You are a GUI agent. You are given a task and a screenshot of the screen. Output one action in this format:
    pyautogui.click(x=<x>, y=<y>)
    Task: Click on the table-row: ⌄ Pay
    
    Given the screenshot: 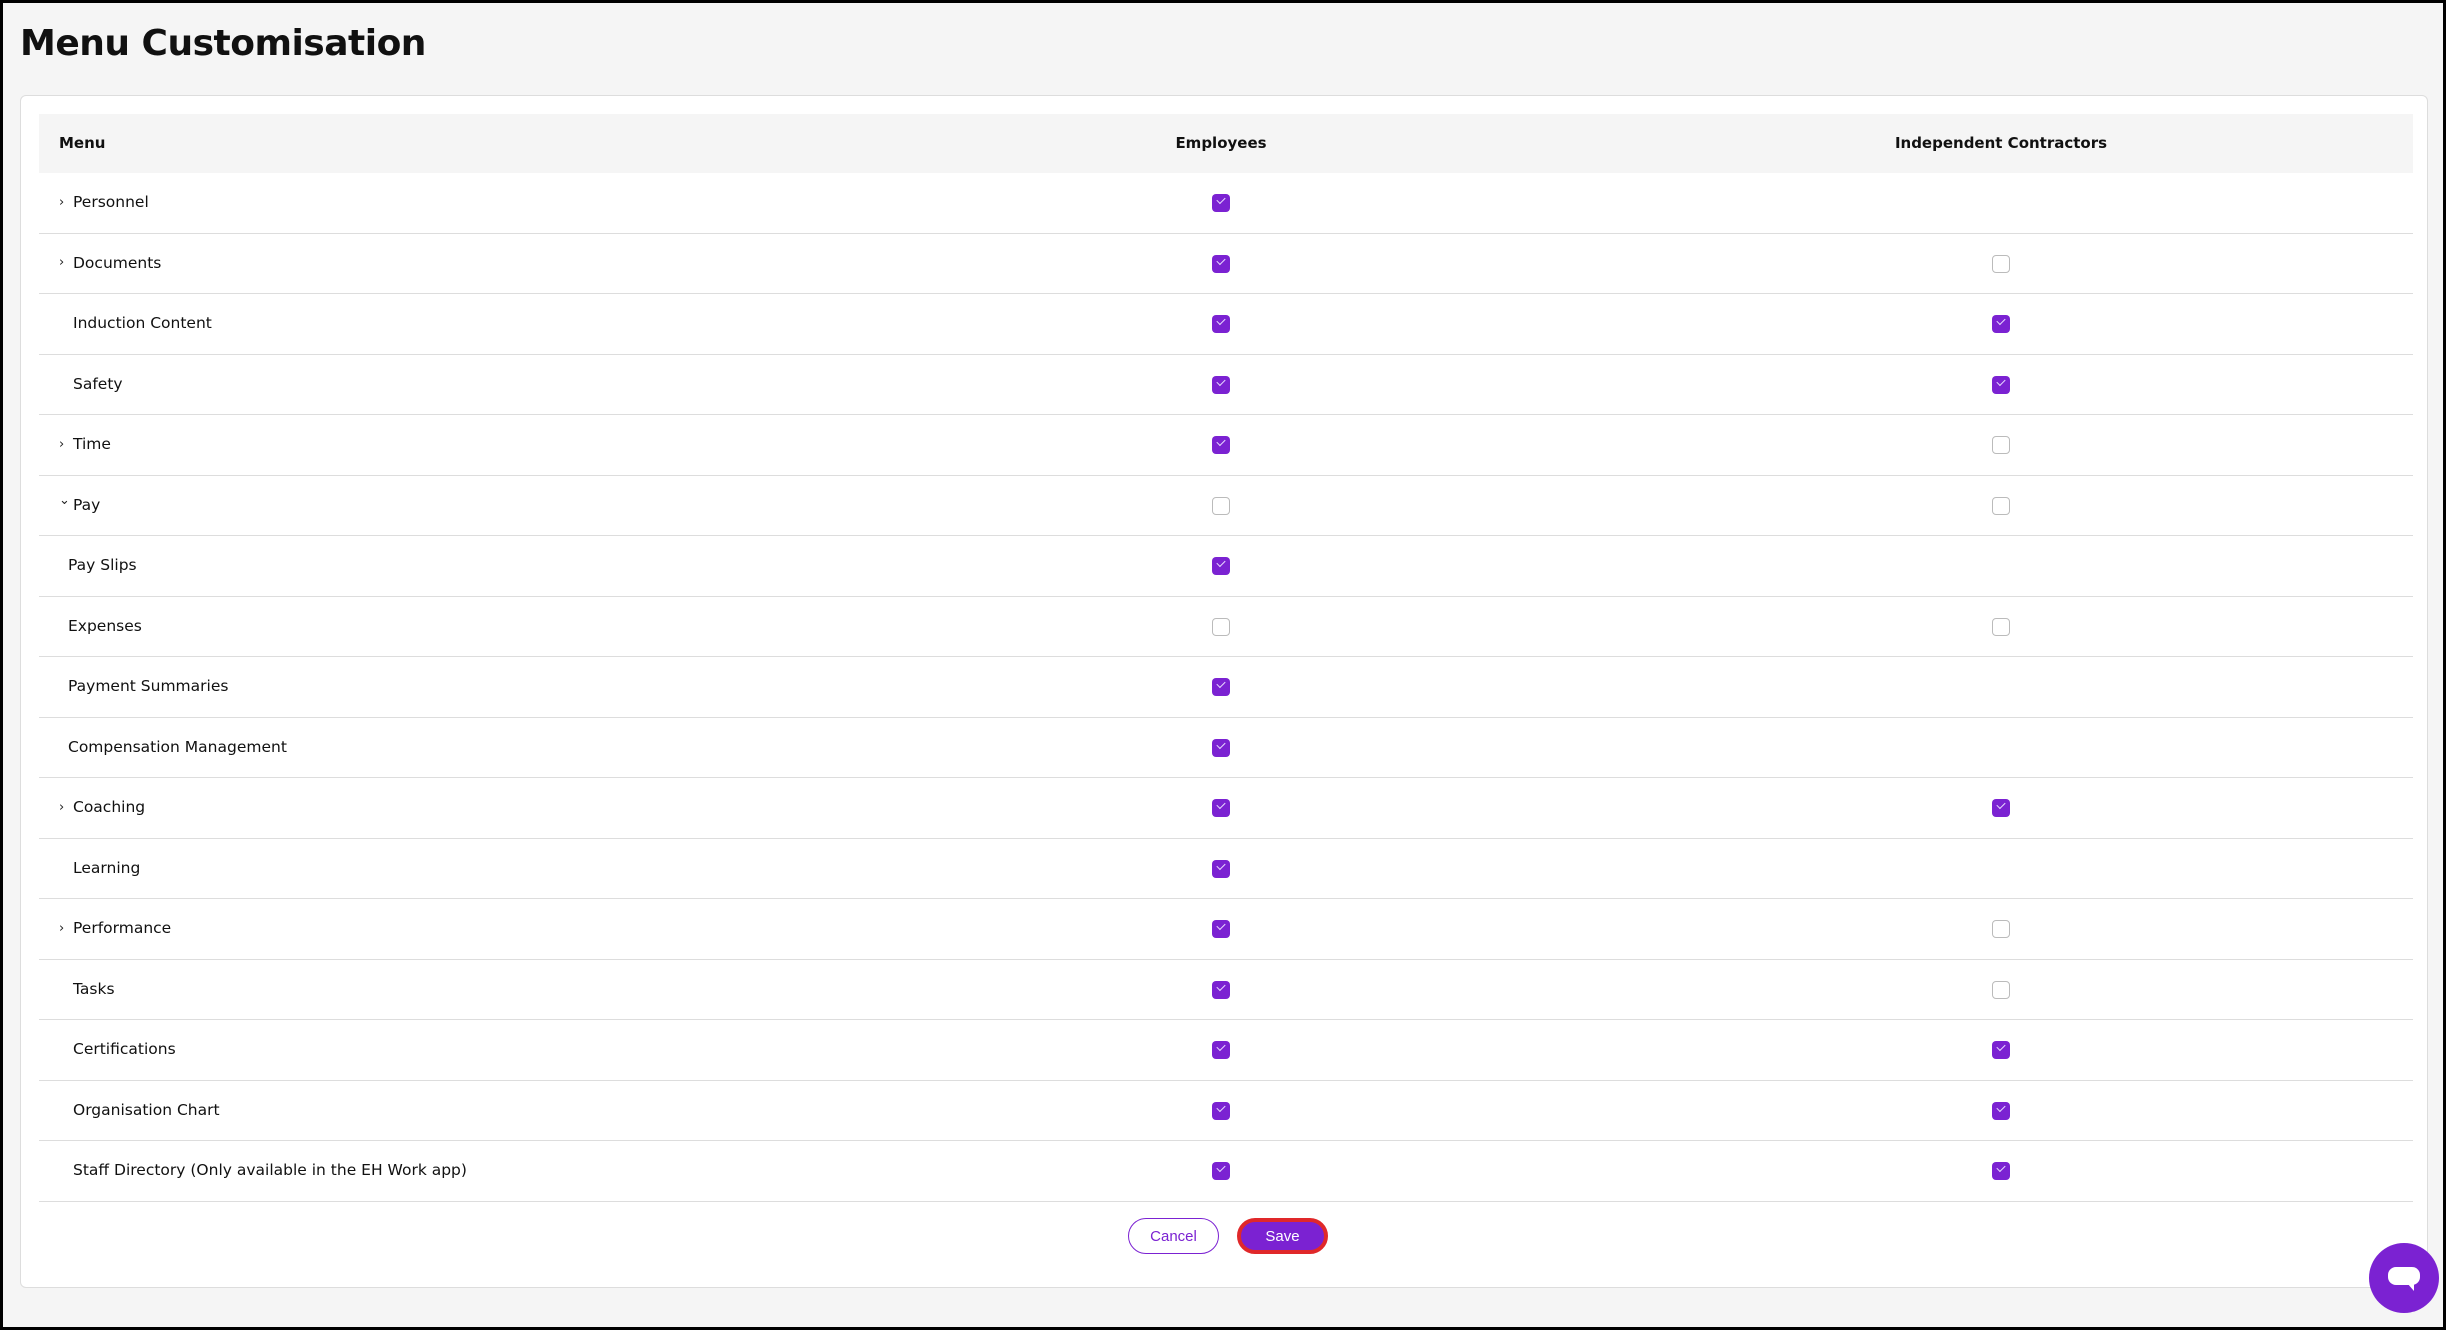 What is the action you would take?
    pyautogui.click(x=1226, y=506)
    